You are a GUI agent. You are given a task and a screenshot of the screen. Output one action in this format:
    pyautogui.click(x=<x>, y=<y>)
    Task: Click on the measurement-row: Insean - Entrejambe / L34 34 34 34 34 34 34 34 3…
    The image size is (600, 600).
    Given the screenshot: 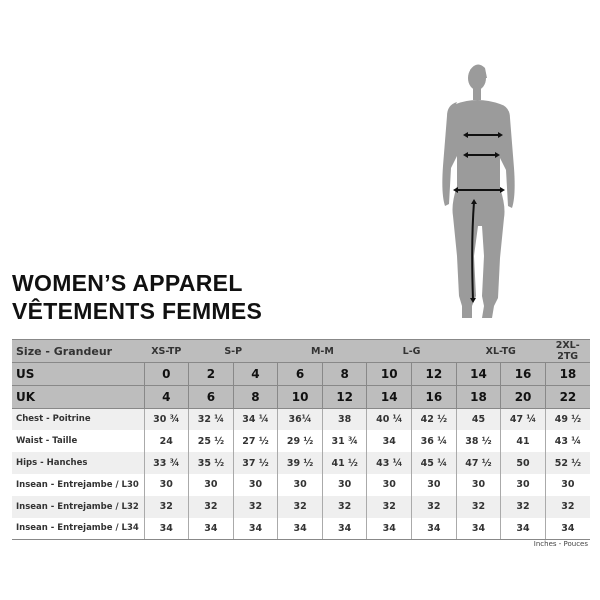 What is the action you would take?
    pyautogui.click(x=301, y=529)
    